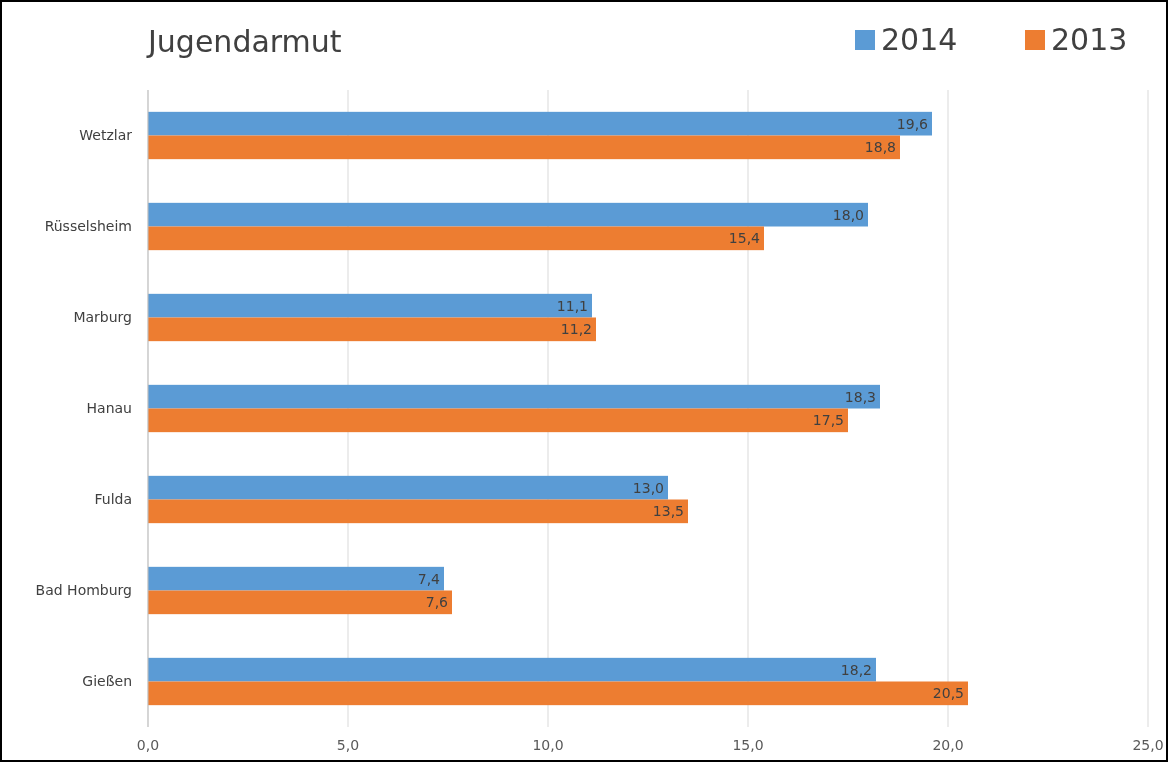 Image resolution: width=1168 pixels, height=762 pixels. Describe the element at coordinates (912, 123) in the screenshot. I see `data-label: 19,6` at that location.